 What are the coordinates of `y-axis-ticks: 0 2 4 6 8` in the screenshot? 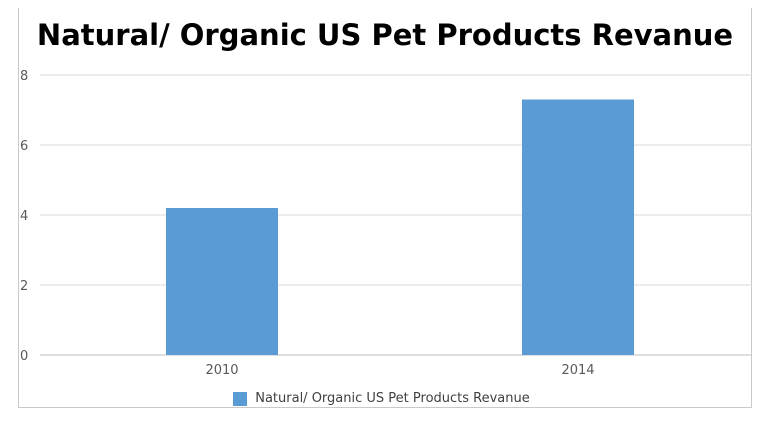 It's located at (24, 216).